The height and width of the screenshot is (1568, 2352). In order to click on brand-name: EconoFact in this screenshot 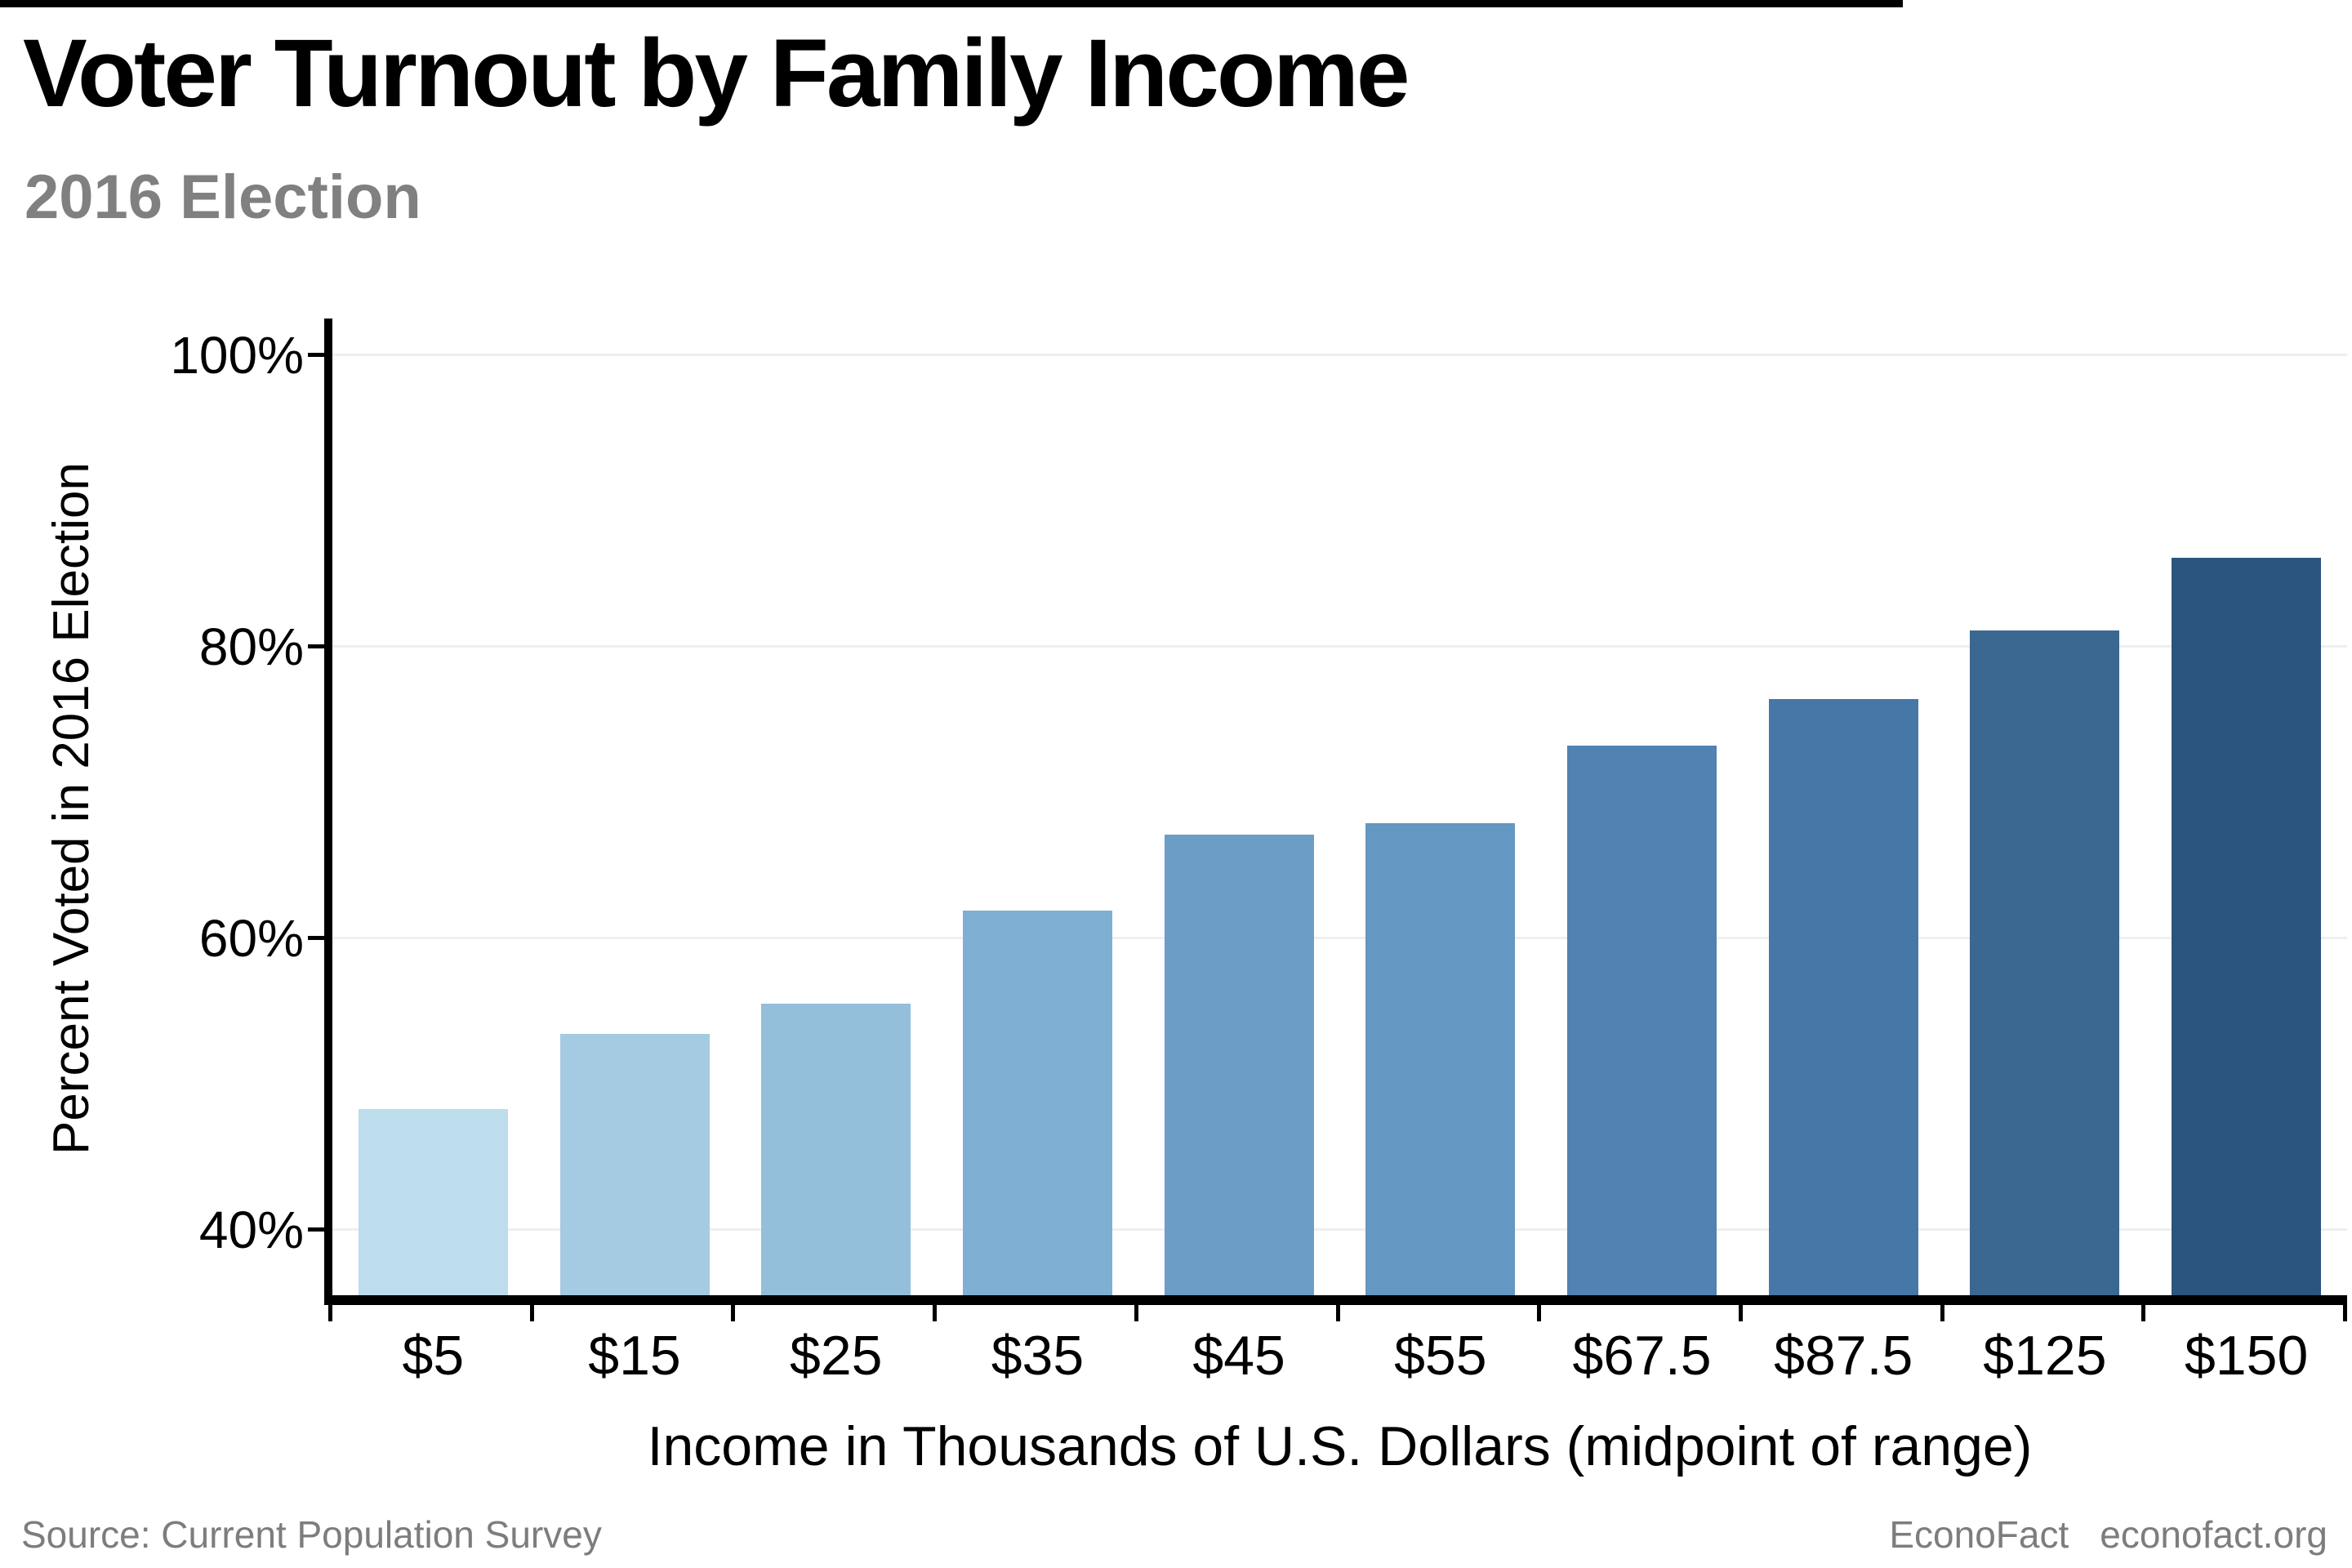, I will do `click(1979, 1534)`.